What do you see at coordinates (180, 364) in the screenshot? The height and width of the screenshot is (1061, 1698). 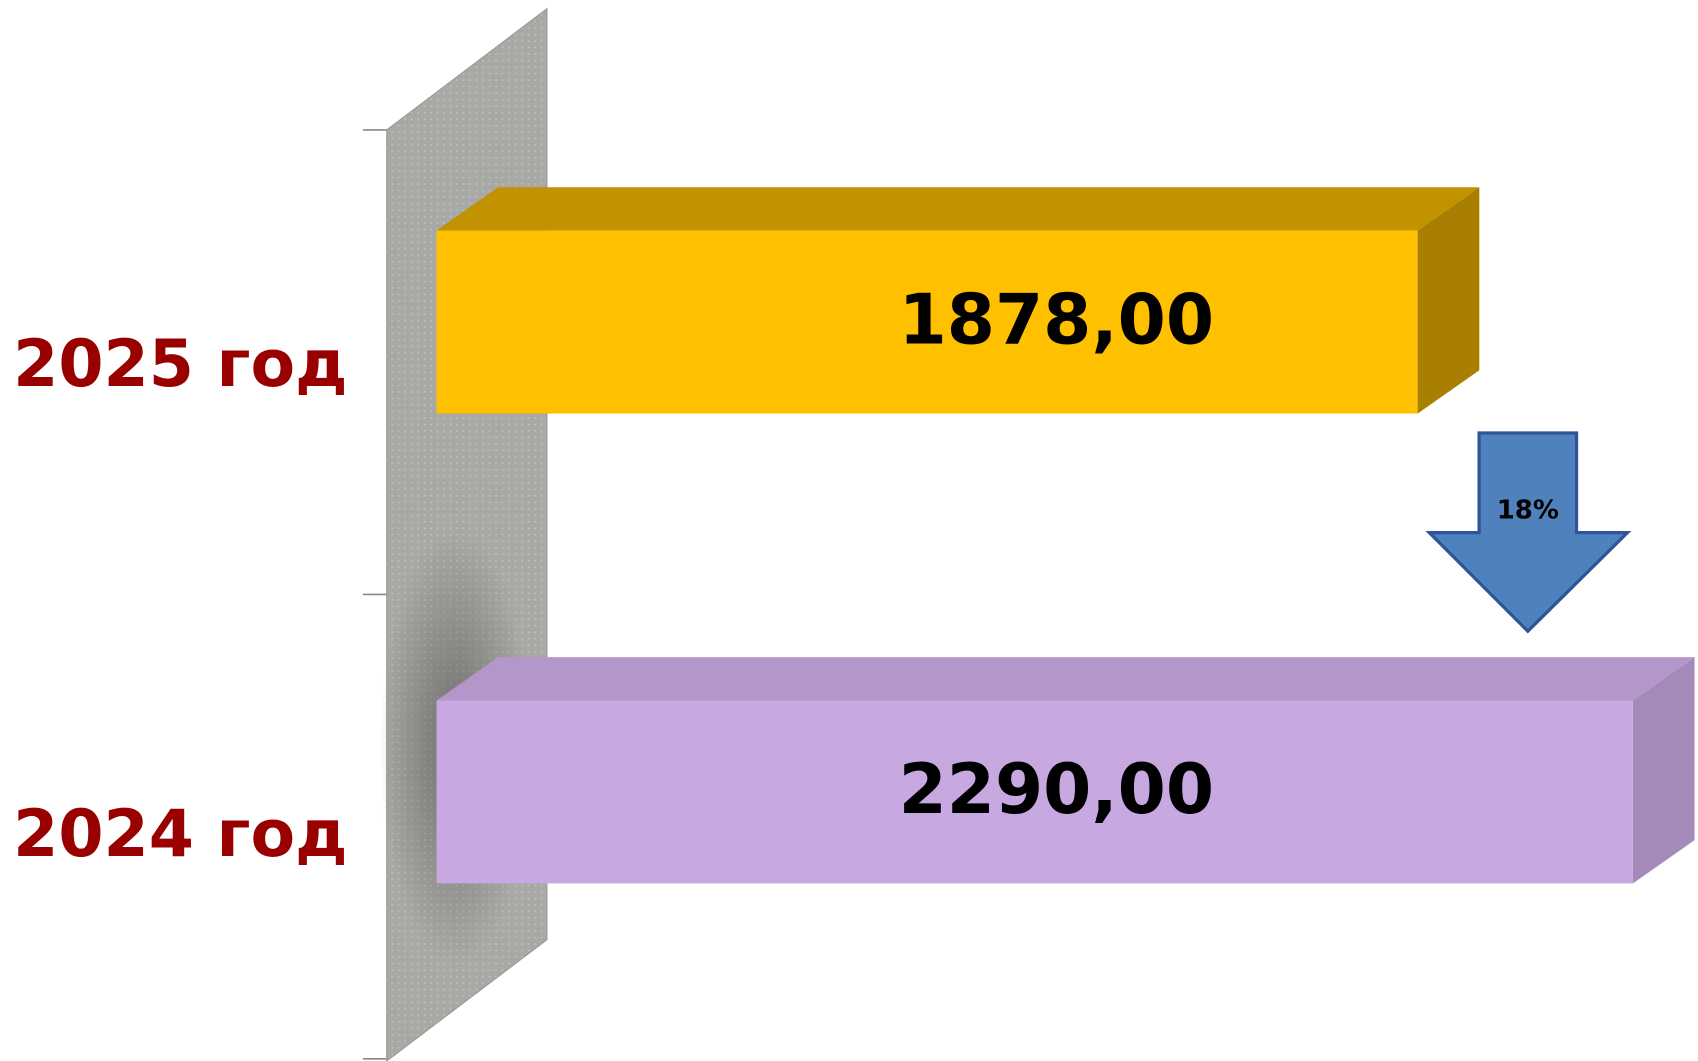 I see `category-label: 2025 год` at bounding box center [180, 364].